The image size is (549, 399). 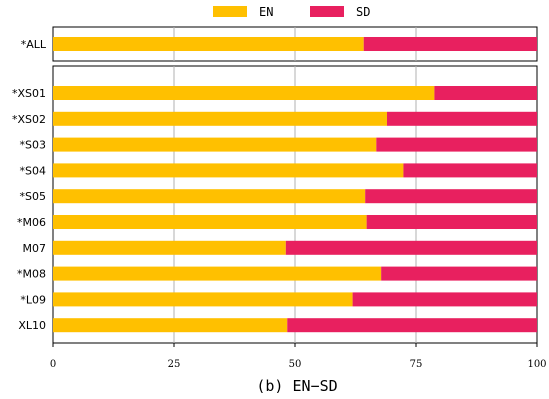 I want to click on chart-panel-1: *ALL, so click(x=279, y=44).